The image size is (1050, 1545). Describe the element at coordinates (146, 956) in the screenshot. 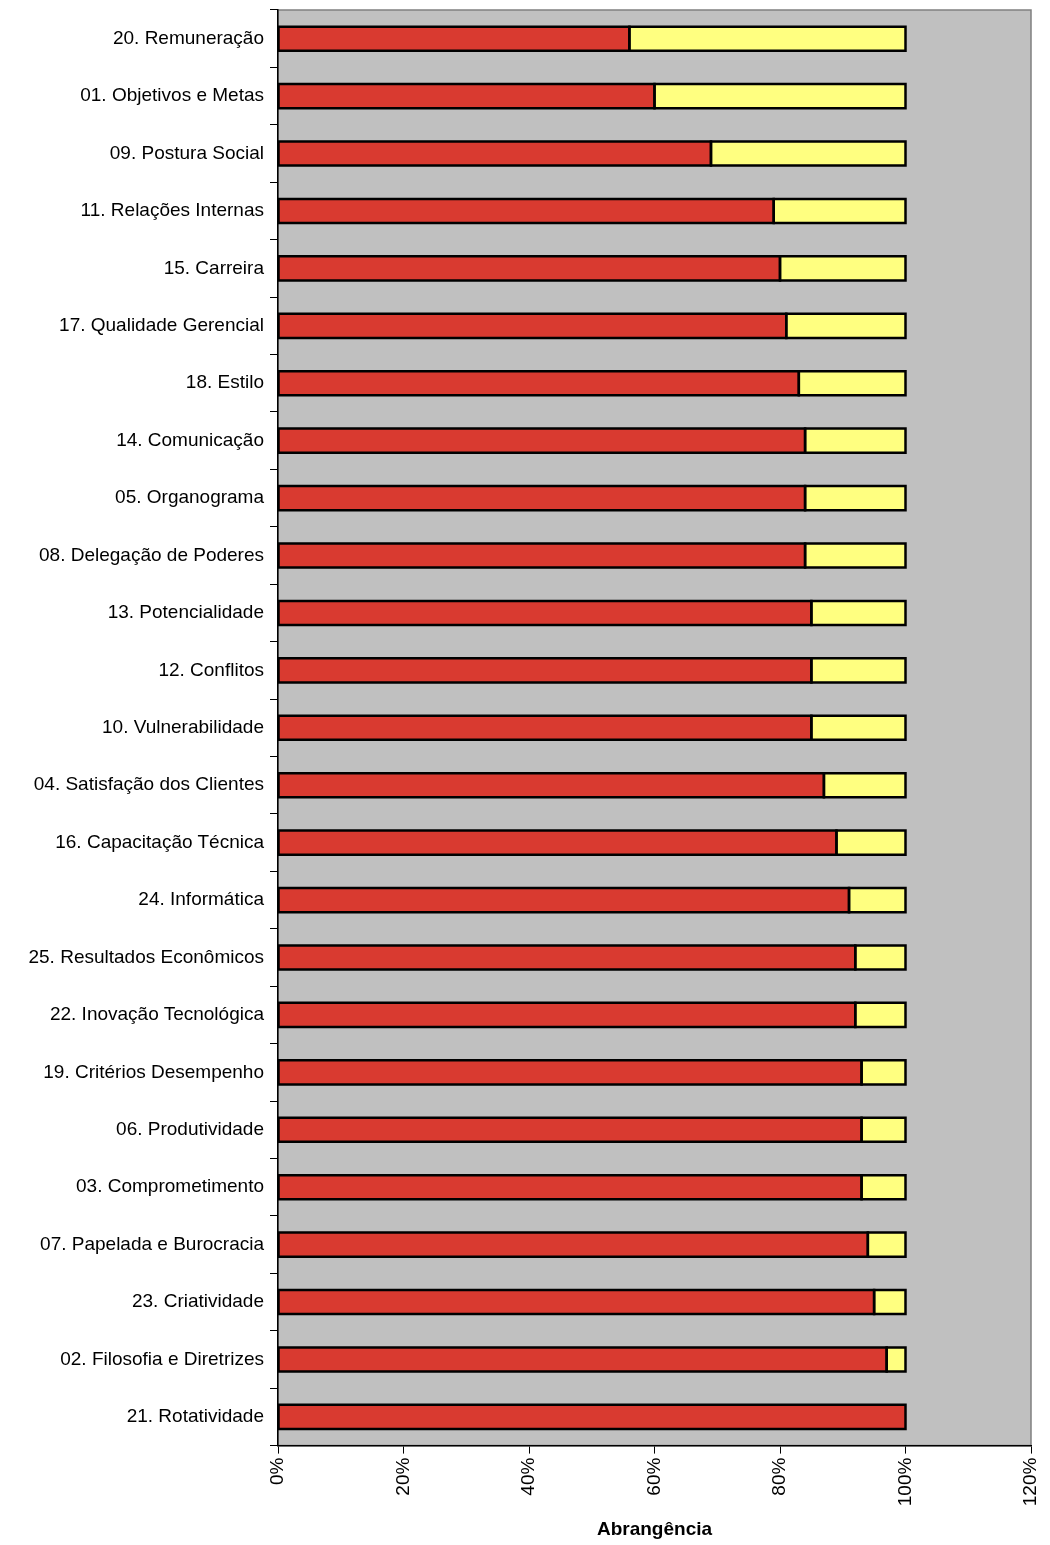

I see `y-tick-label: 25. Resultados Econômicos` at that location.